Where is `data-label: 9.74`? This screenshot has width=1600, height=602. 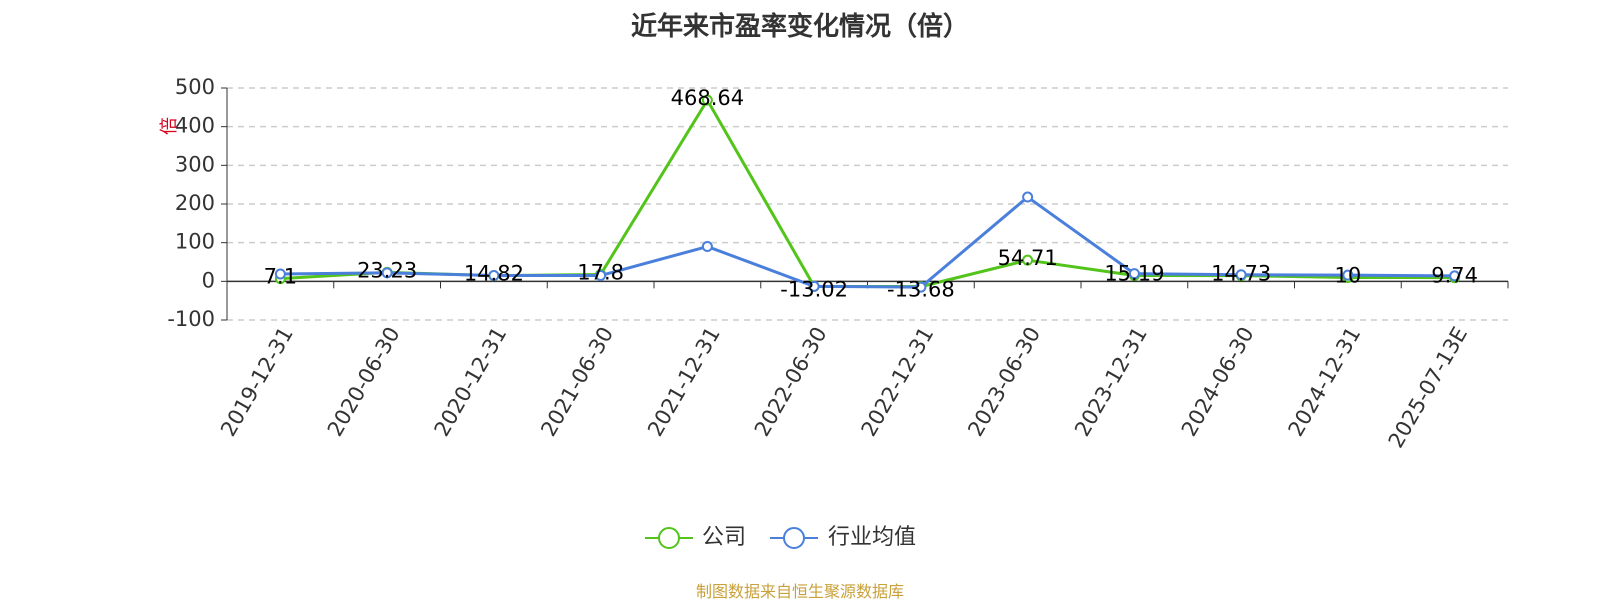 data-label: 9.74 is located at coordinates (1454, 276).